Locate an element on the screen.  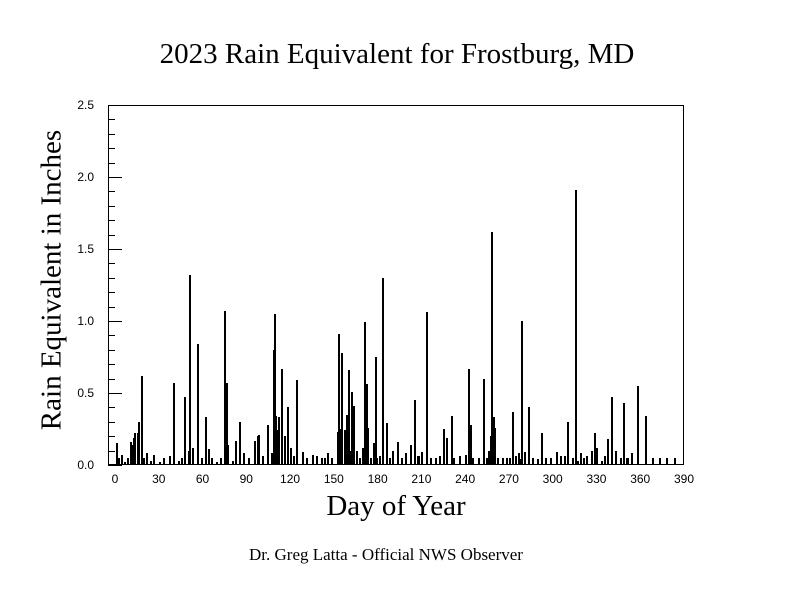
x-tick-label: 330 is located at coordinates (596, 479).